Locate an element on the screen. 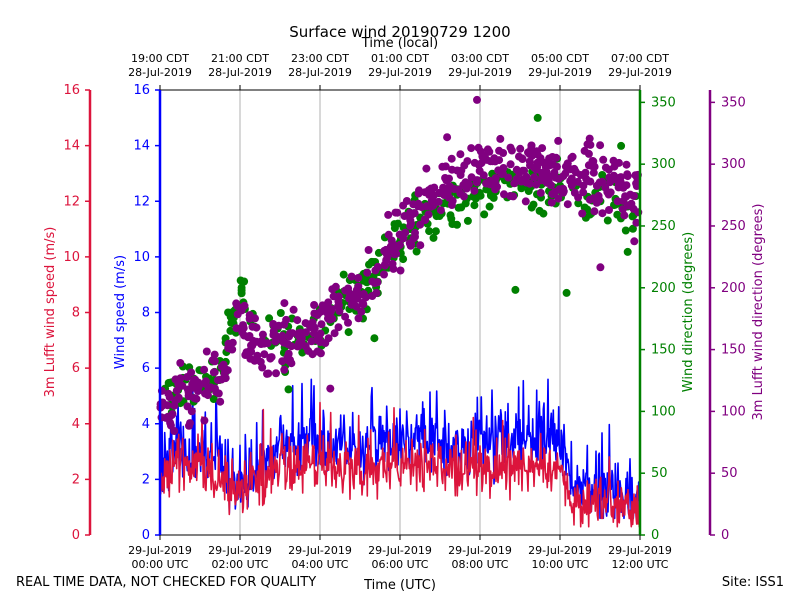 This screenshot has width=800, height=600. top-x-tick-label: 03:00 CDT is located at coordinates (480, 58).